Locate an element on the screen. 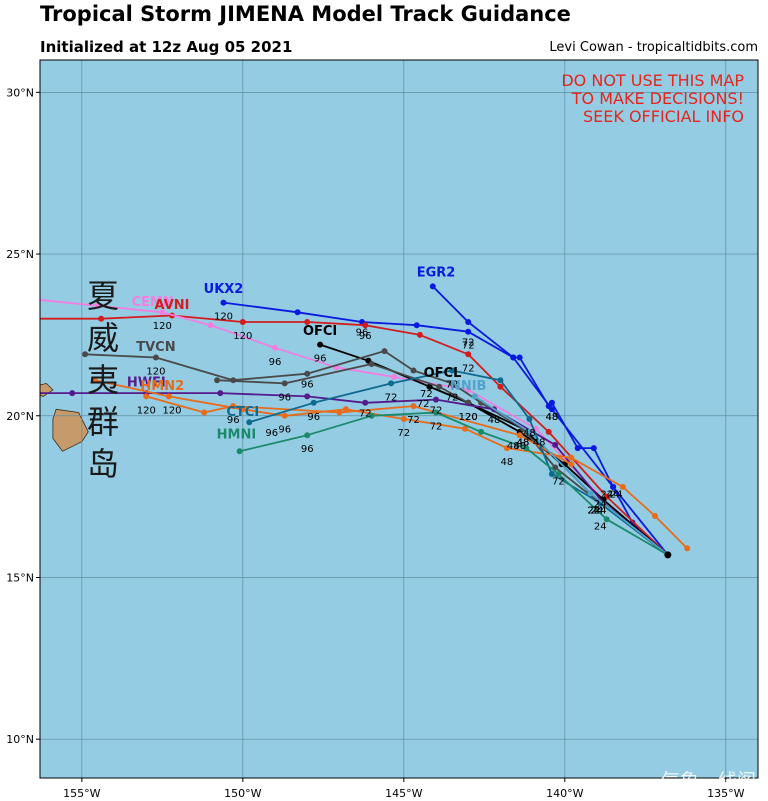 This screenshot has height=801, width=768. hour-label-hmn2-b-1: 72 is located at coordinates (413, 420).